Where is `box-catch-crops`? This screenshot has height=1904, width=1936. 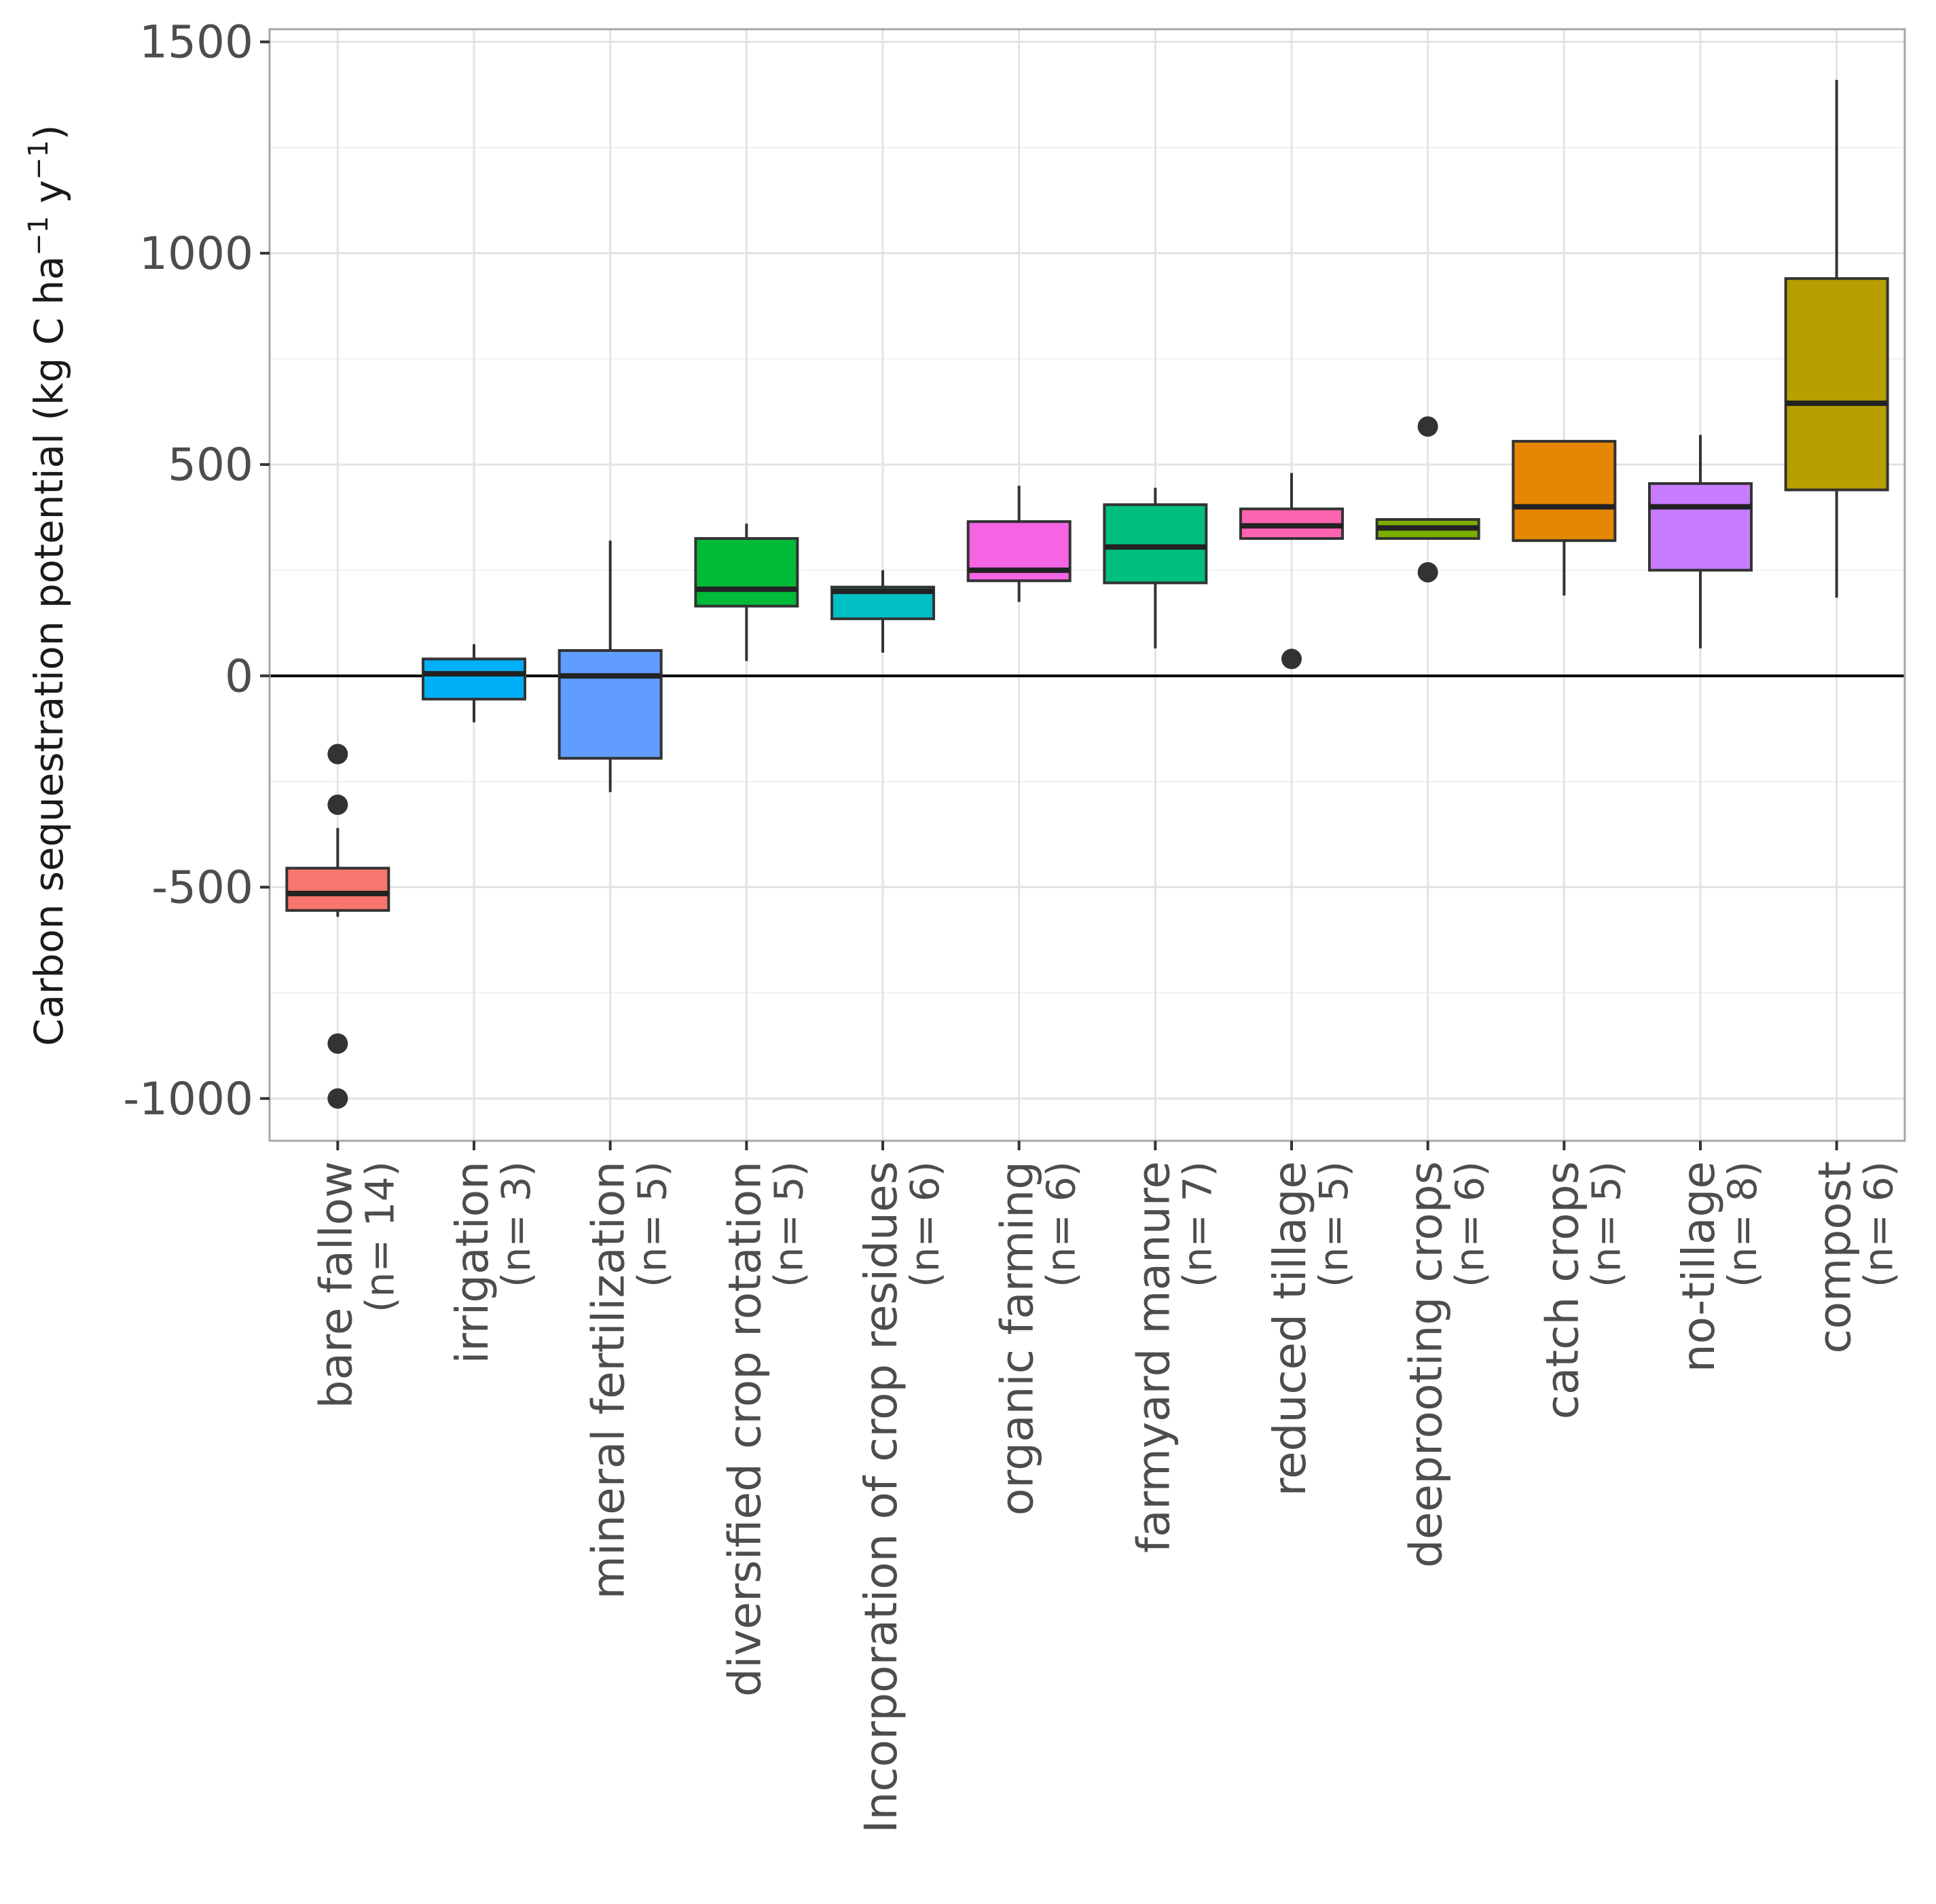
box-catch-crops is located at coordinates (1564, 517).